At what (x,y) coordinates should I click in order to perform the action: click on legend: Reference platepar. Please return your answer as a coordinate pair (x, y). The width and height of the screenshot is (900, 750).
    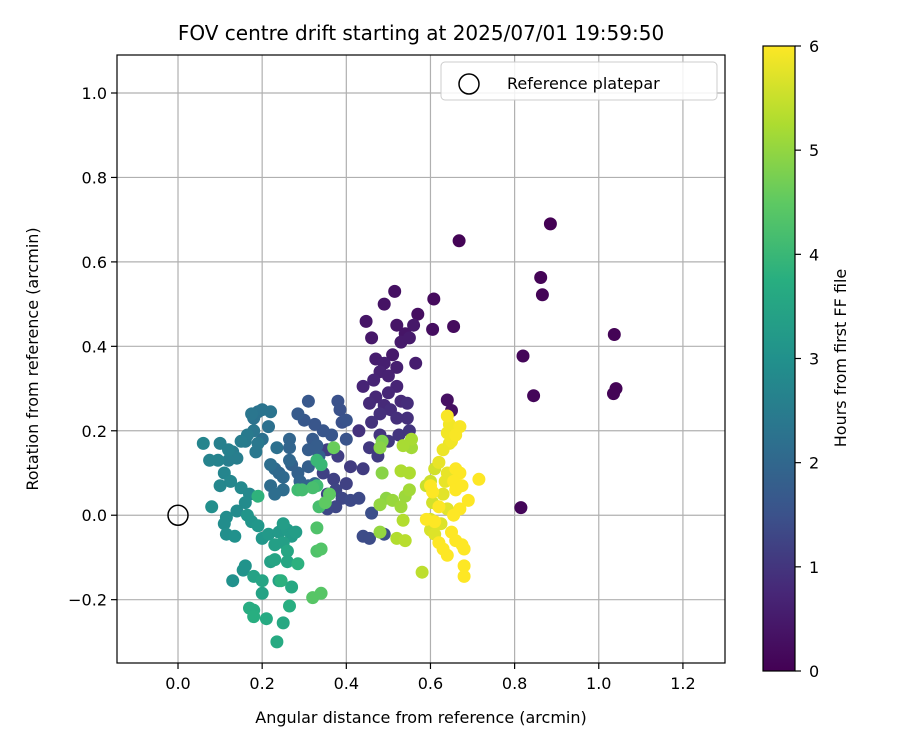
    Looking at the image, I should click on (579, 81).